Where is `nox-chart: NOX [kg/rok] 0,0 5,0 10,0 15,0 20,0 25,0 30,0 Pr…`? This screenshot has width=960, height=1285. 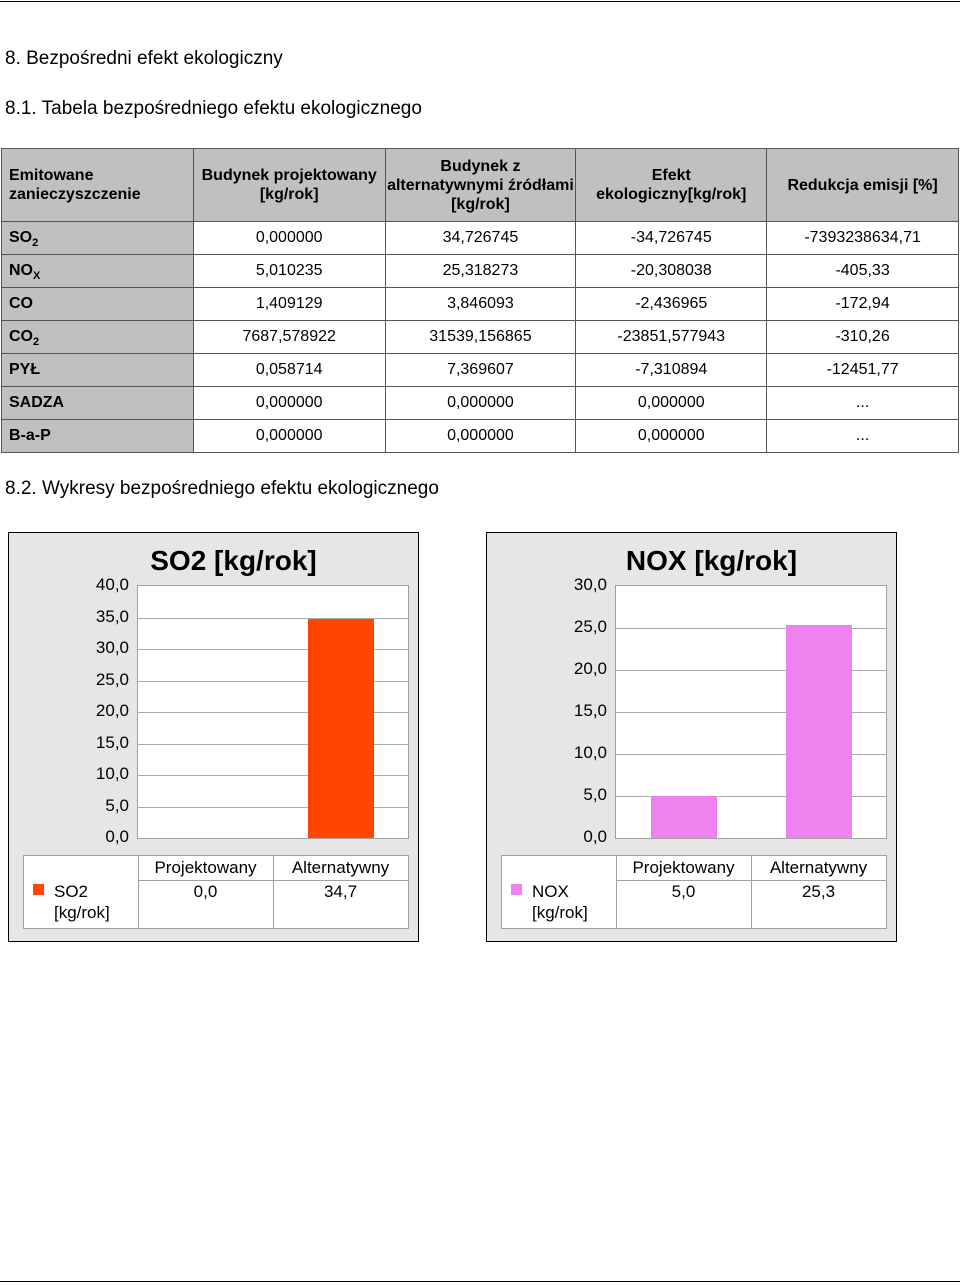 nox-chart: NOX [kg/rok] 0,0 5,0 10,0 15,0 20,0 25,0 30,0 Pr… is located at coordinates (691, 737).